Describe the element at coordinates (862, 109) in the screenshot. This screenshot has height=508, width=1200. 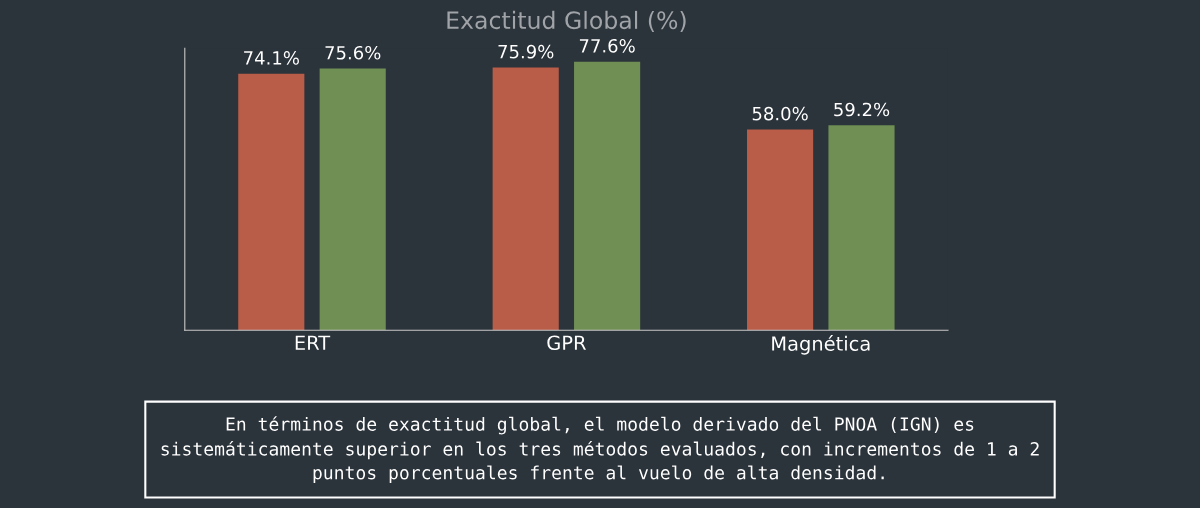
I see `data-label: 59.2%` at that location.